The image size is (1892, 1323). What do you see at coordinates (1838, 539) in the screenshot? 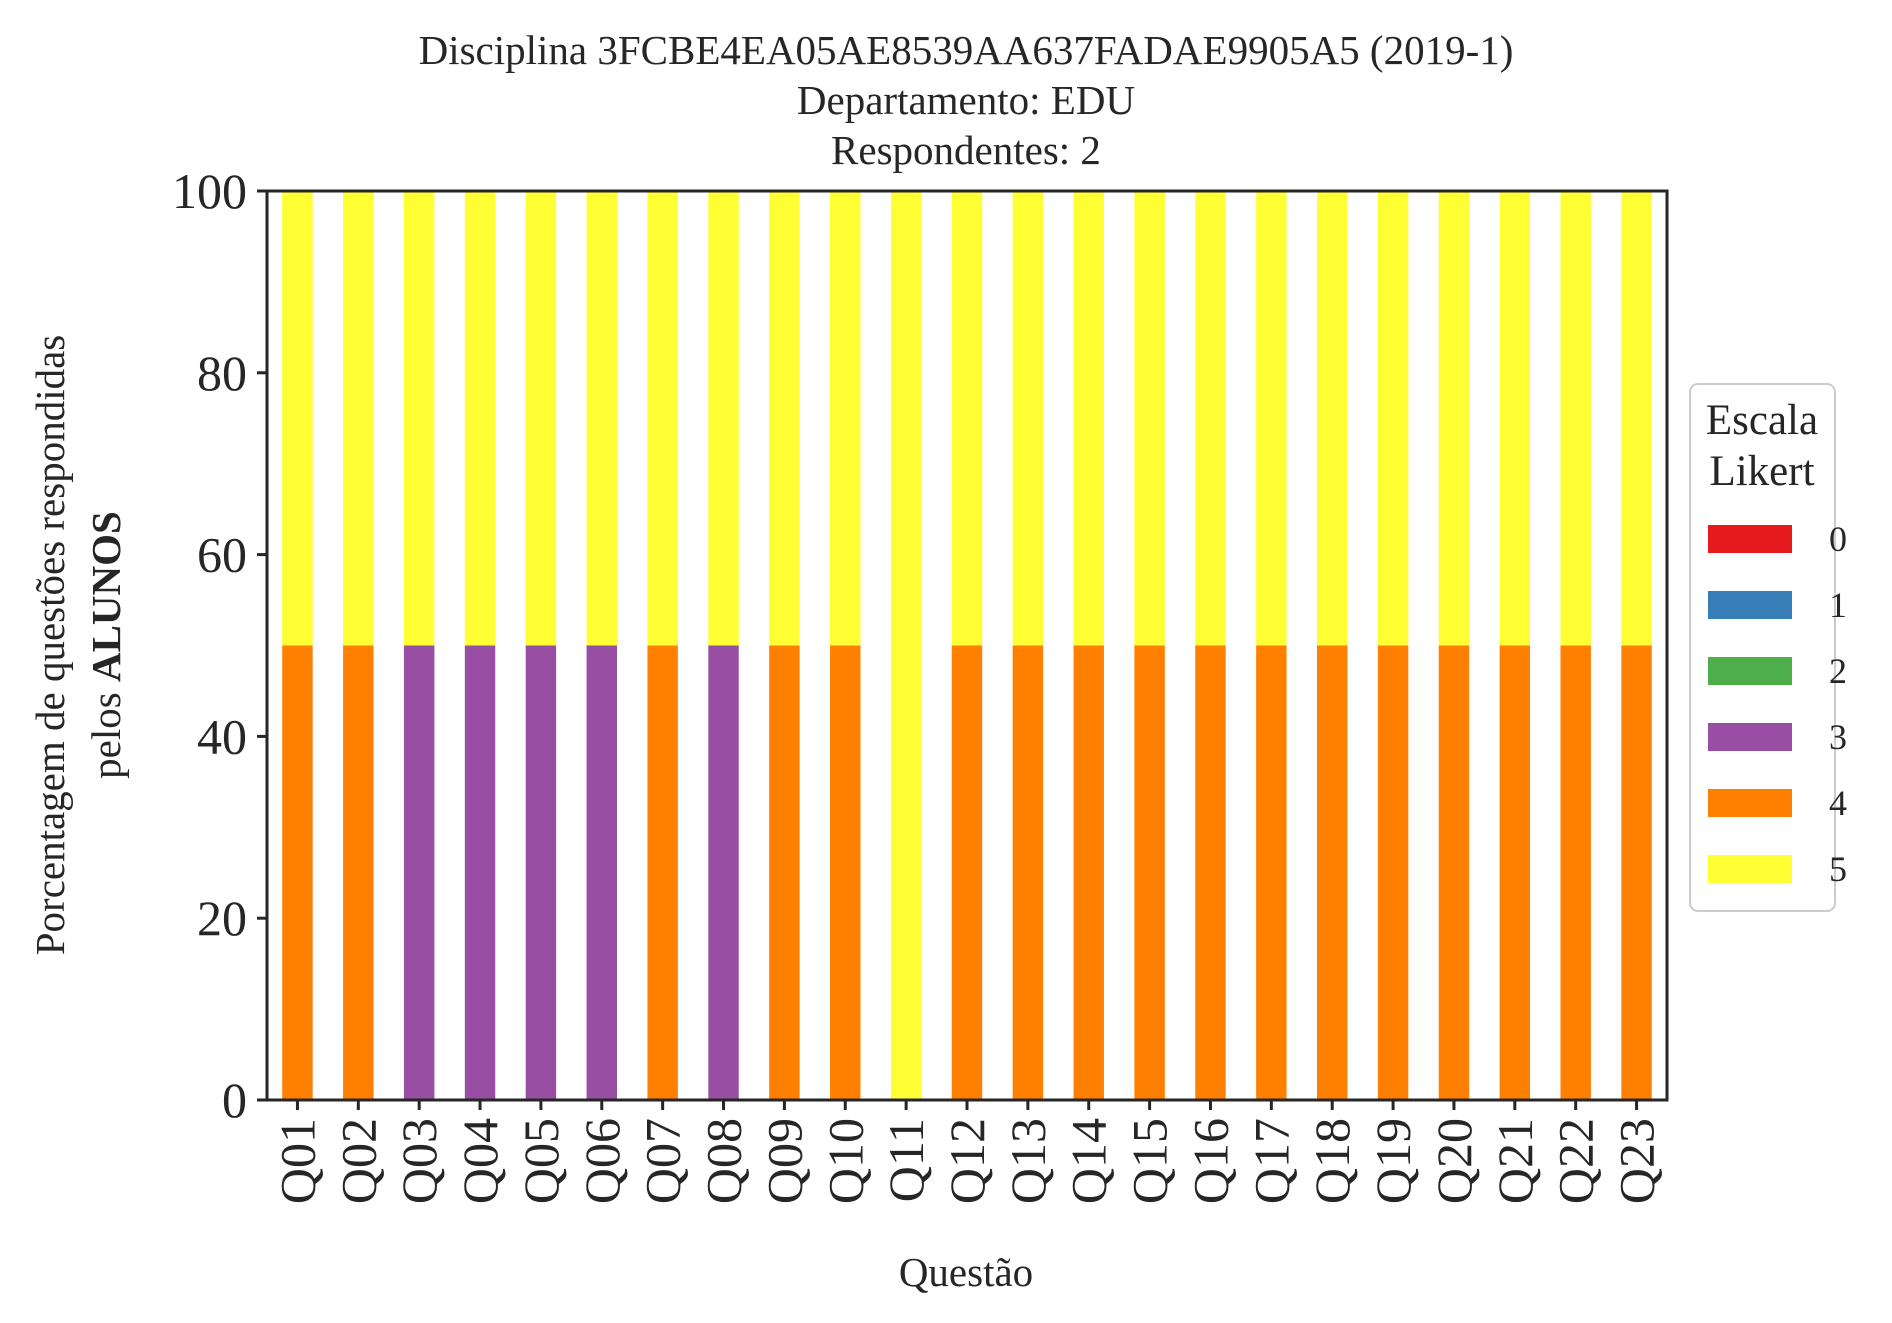
I see `legend-label-0: 0` at bounding box center [1838, 539].